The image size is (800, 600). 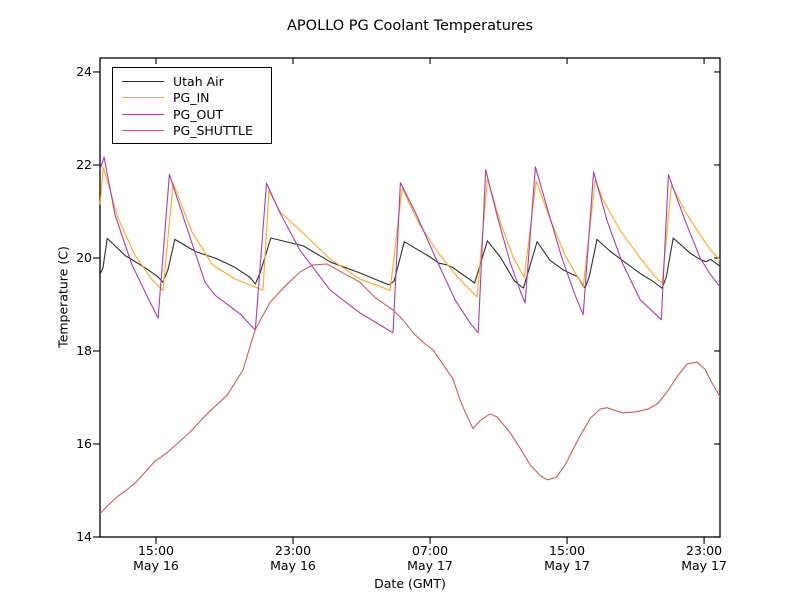 I want to click on y-tick-label: 22, so click(x=84, y=164).